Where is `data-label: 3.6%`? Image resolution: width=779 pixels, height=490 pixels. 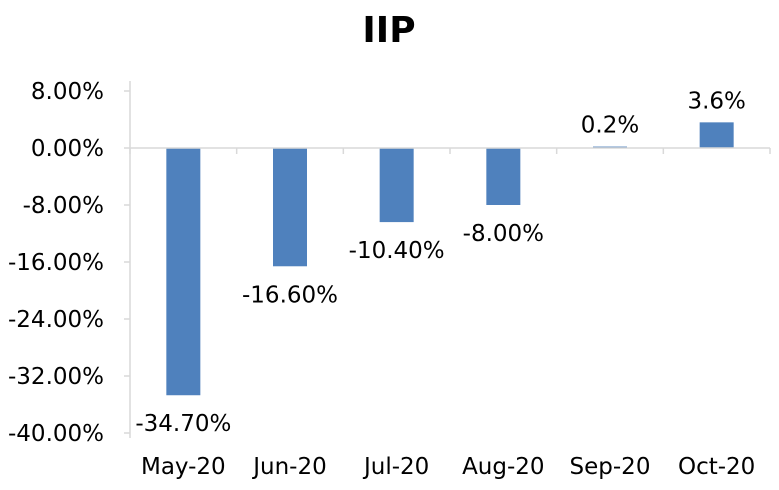 data-label: 3.6% is located at coordinates (716, 101).